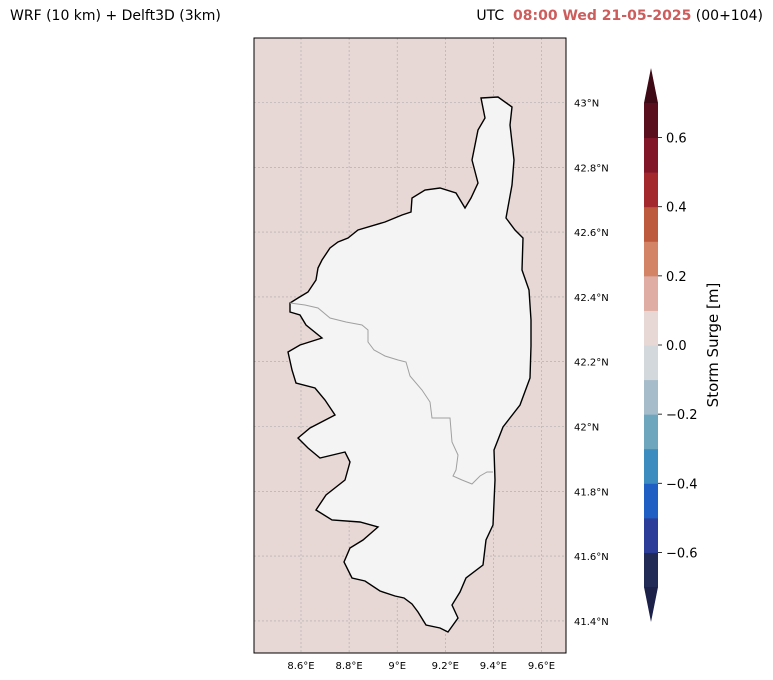 This screenshot has width=773, height=680. I want to click on lon-tick-label: 9.2°E, so click(445, 666).